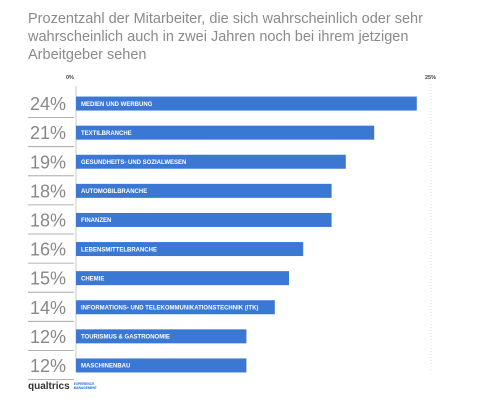 The width and height of the screenshot is (500, 404). I want to click on value-label: 15%, so click(48, 279).